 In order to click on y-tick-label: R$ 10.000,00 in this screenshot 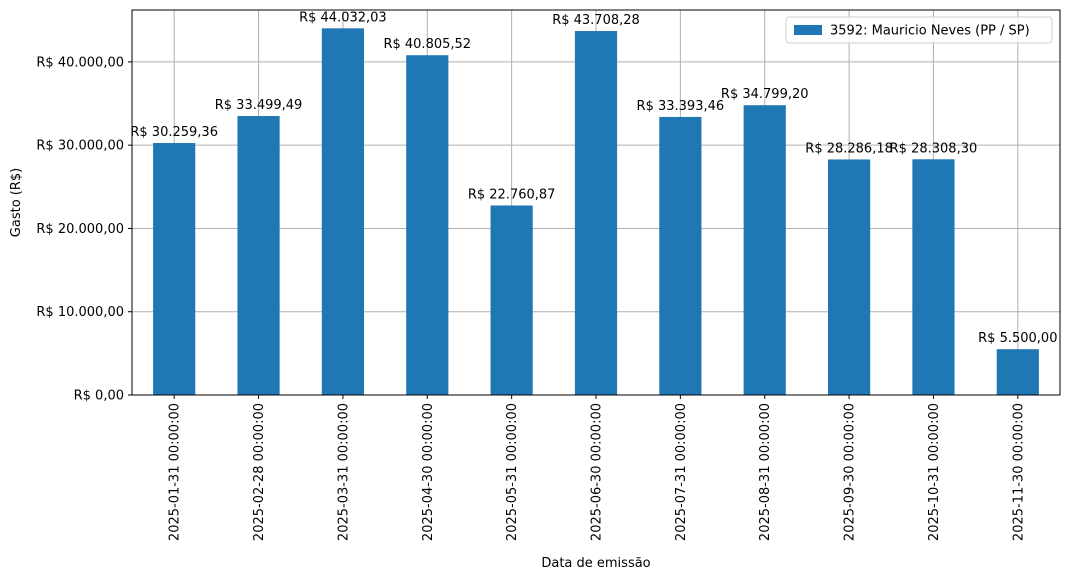, I will do `click(80, 312)`.